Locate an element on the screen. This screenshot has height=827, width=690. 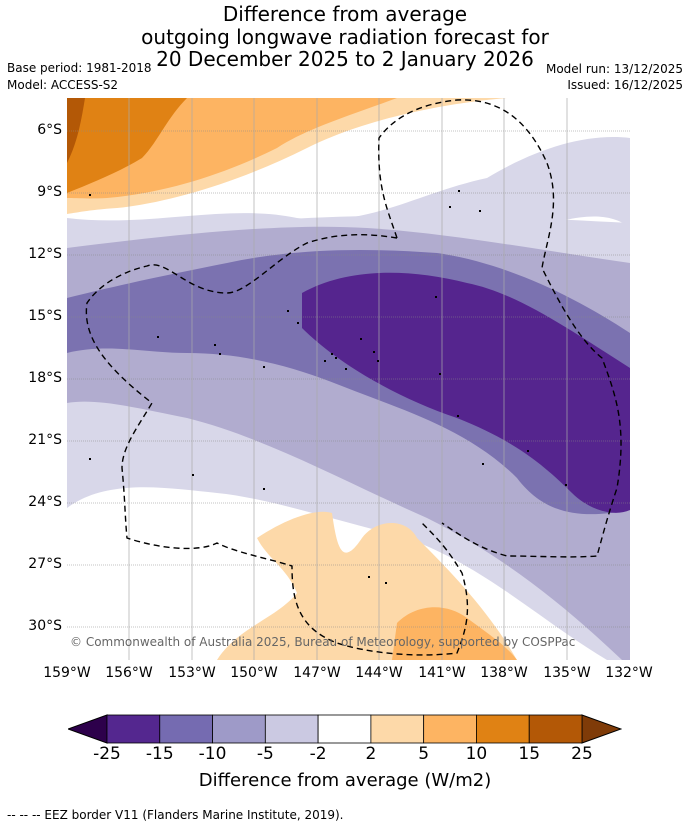
contour-plus15-northwest is located at coordinates (76, 130).